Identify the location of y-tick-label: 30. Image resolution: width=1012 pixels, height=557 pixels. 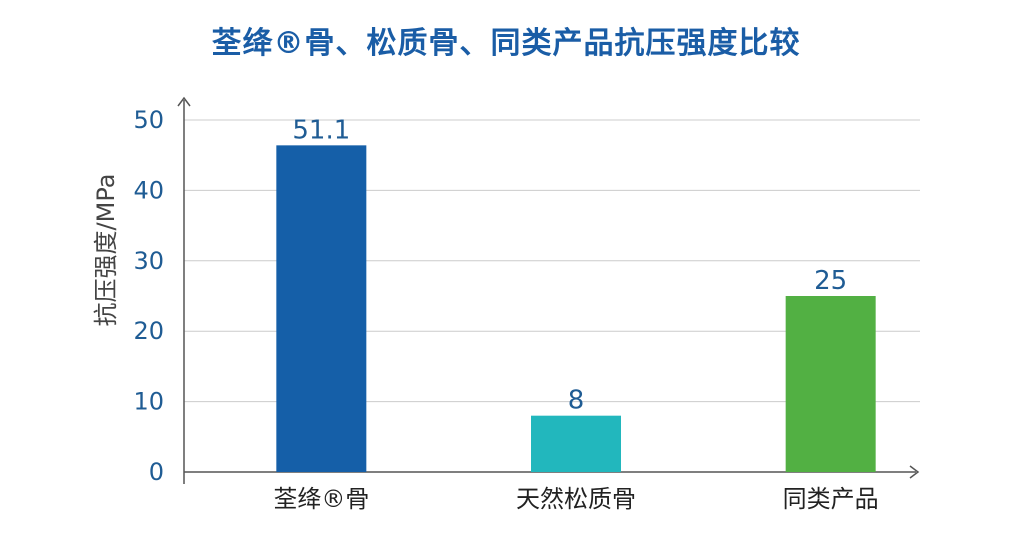
(148, 261).